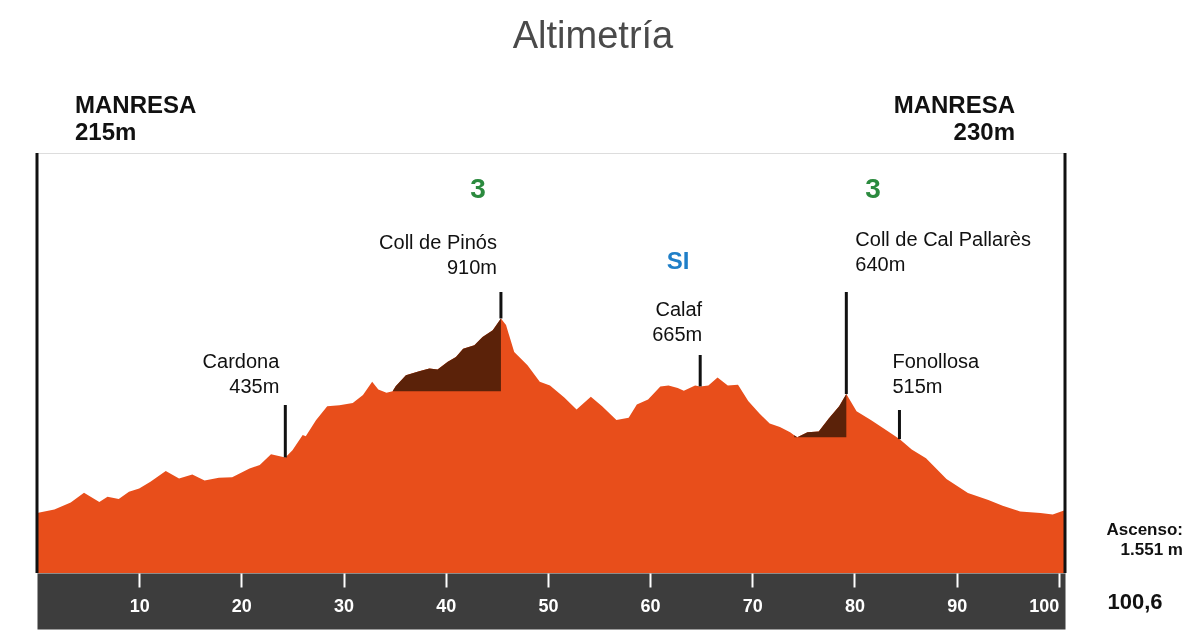  Describe the element at coordinates (954, 118) in the screenshot. I see `ref-line-label: MANRESA 230m` at that location.